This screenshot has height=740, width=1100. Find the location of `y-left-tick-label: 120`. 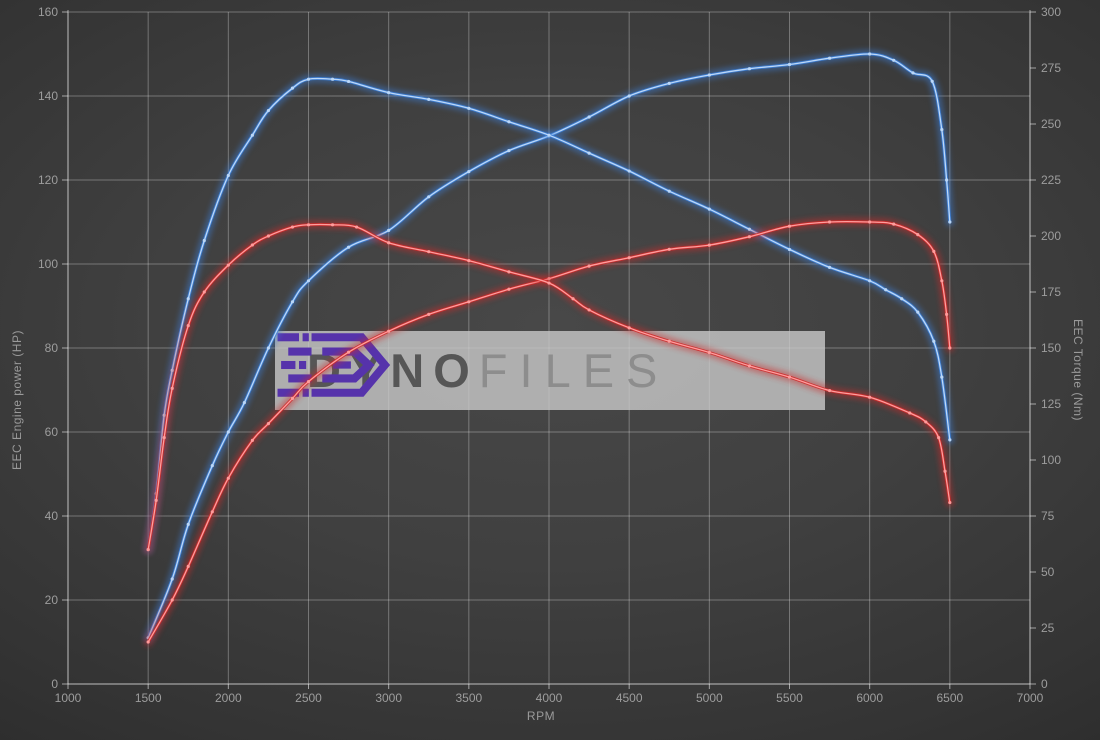

y-left-tick-label: 120 is located at coordinates (48, 180).